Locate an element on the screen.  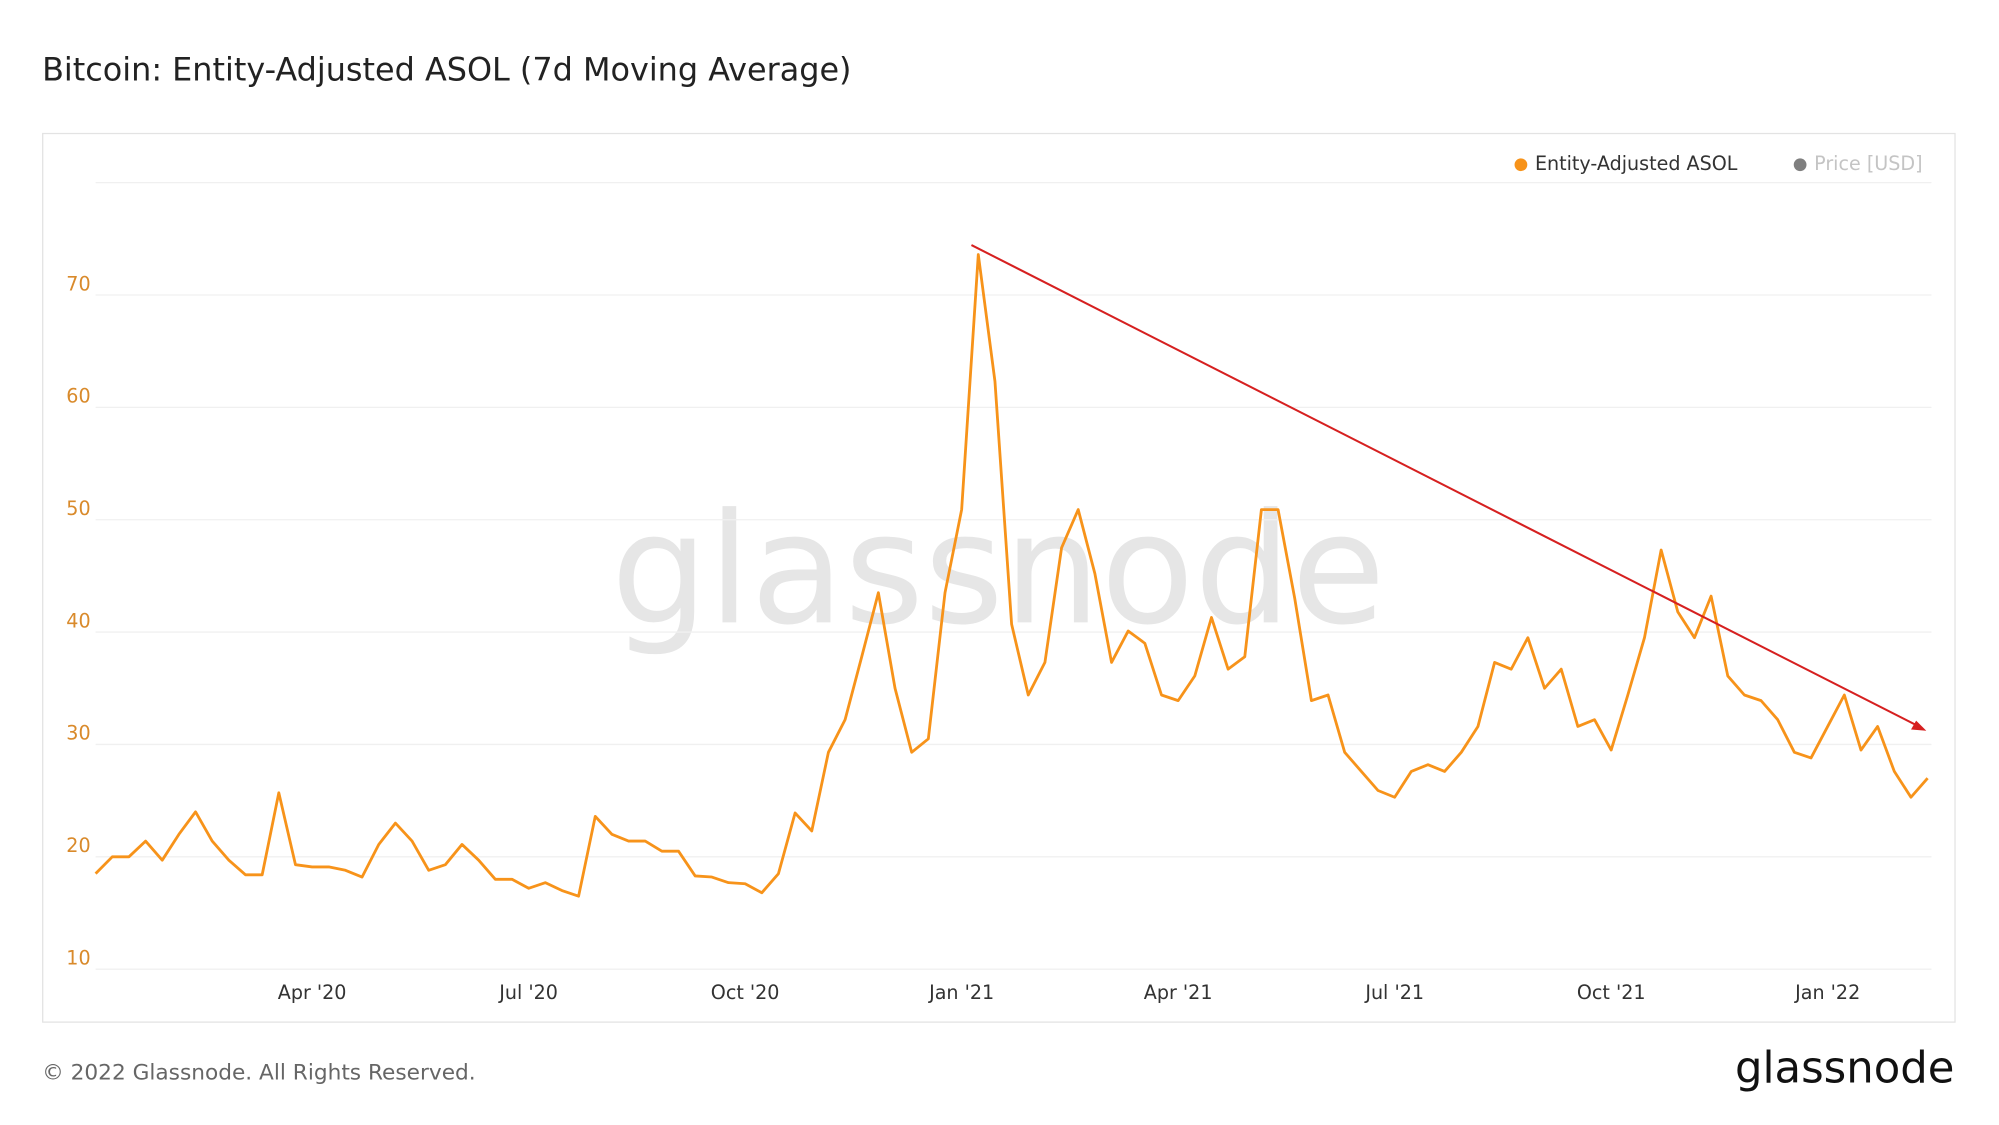
x-tick-label: Jan '21 is located at coordinates (961, 992).